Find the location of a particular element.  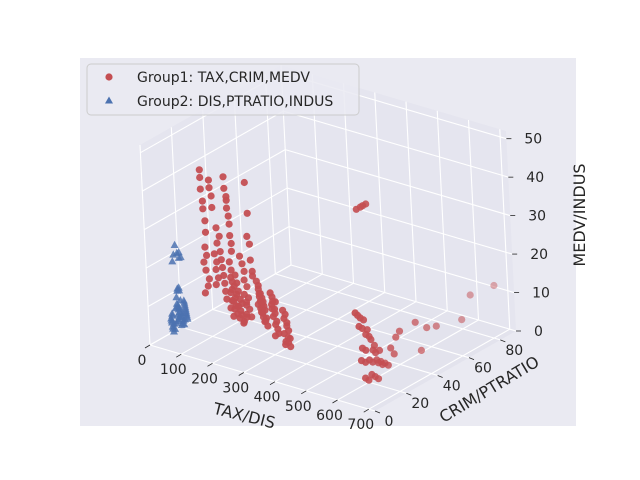

z-tick-label: 40 is located at coordinates (535, 178).